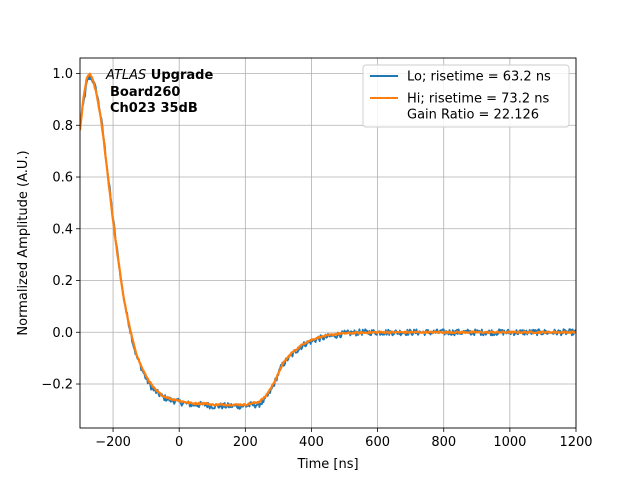  I want to click on x-tick-label: 1000, so click(509, 442).